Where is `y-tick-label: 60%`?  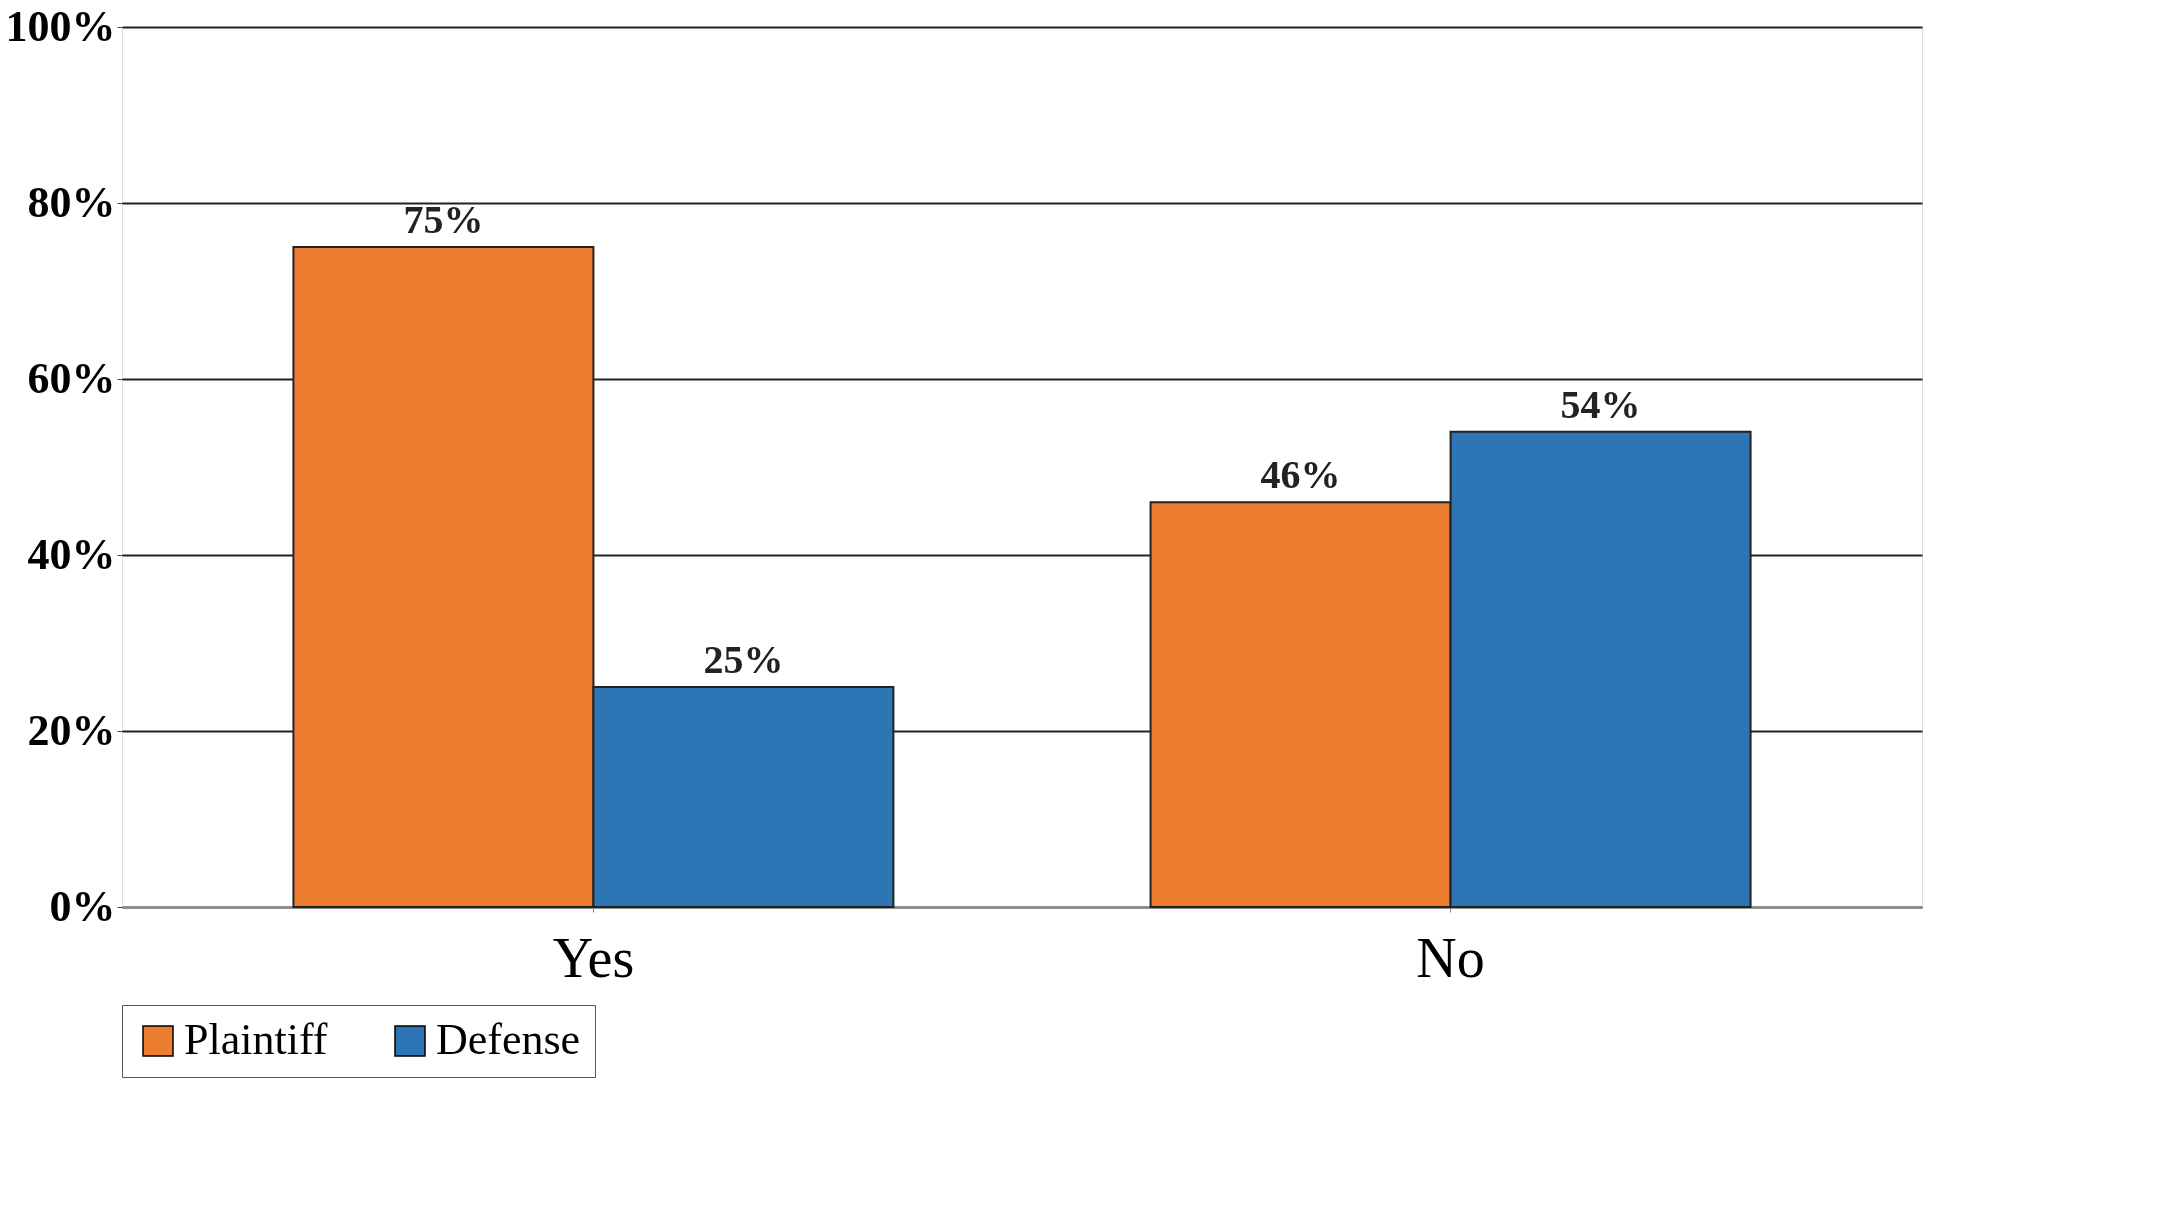
y-tick-label: 60% is located at coordinates (71, 378).